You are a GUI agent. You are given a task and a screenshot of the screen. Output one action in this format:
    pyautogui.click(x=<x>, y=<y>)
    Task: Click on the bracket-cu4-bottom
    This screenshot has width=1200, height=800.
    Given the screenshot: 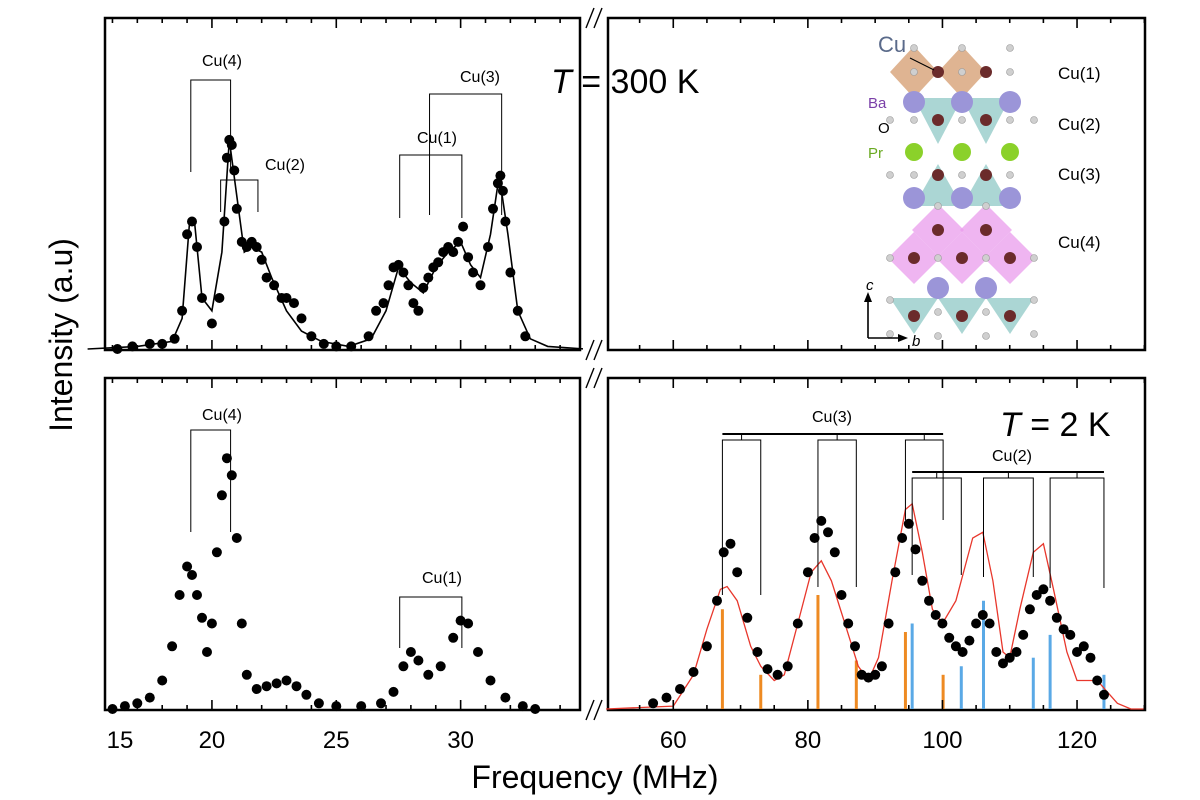 What is the action you would take?
    pyautogui.click(x=211, y=480)
    